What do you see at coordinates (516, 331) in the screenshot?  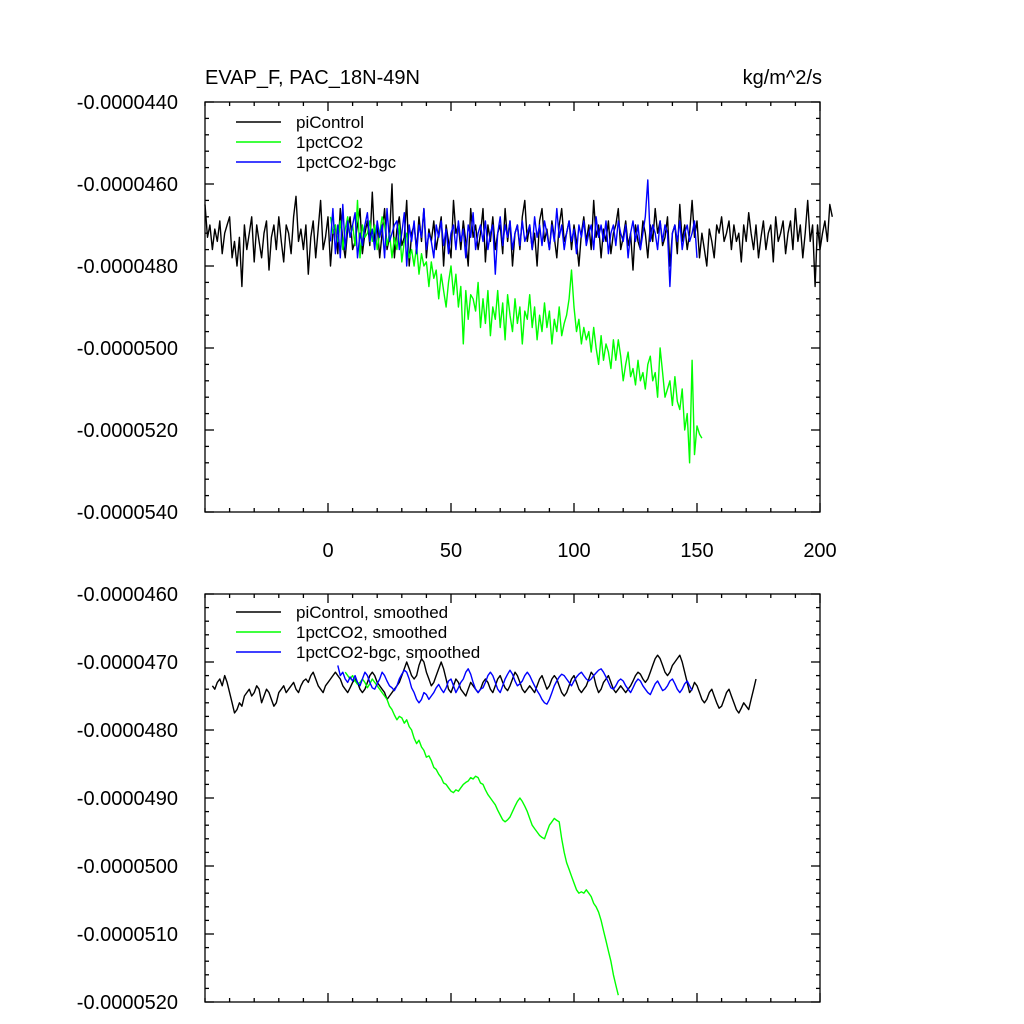 I see `series-line-1pctco2` at bounding box center [516, 331].